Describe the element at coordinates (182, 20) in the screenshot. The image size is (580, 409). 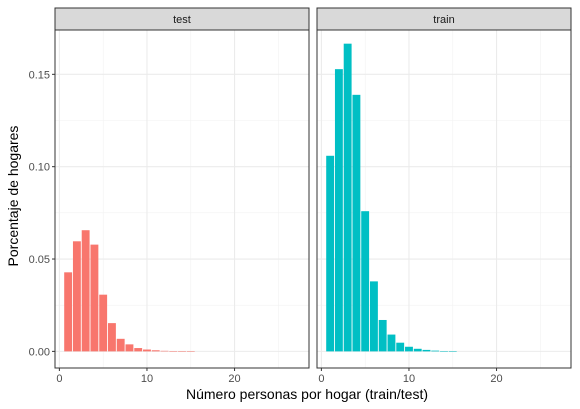
I see `facet-strip-label: test` at that location.